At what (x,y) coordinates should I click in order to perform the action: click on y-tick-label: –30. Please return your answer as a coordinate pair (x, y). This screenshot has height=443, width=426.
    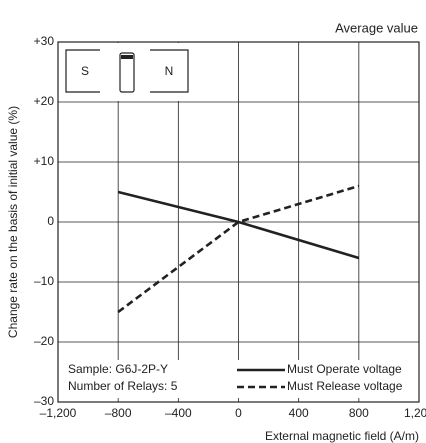
    Looking at the image, I should click on (44, 401).